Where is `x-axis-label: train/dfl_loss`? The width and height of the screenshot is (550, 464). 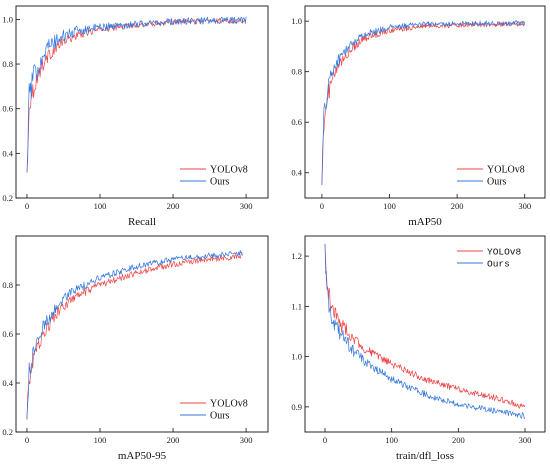 x-axis-label: train/dfl_loss is located at coordinates (425, 456).